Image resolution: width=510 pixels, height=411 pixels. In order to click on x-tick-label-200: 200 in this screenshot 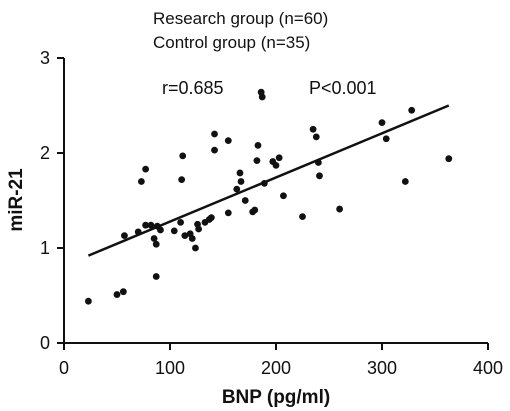, I will do `click(276, 368)`.